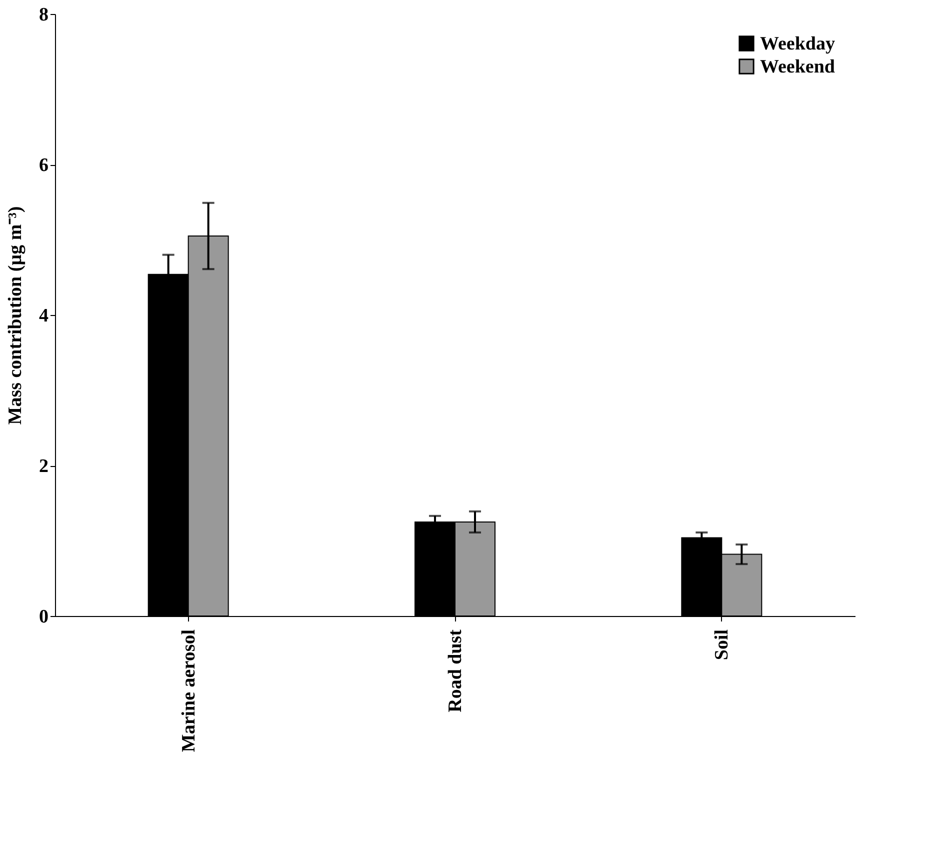 This screenshot has height=843, width=930. Describe the element at coordinates (722, 645) in the screenshot. I see `x-tick-label: Soil` at that location.